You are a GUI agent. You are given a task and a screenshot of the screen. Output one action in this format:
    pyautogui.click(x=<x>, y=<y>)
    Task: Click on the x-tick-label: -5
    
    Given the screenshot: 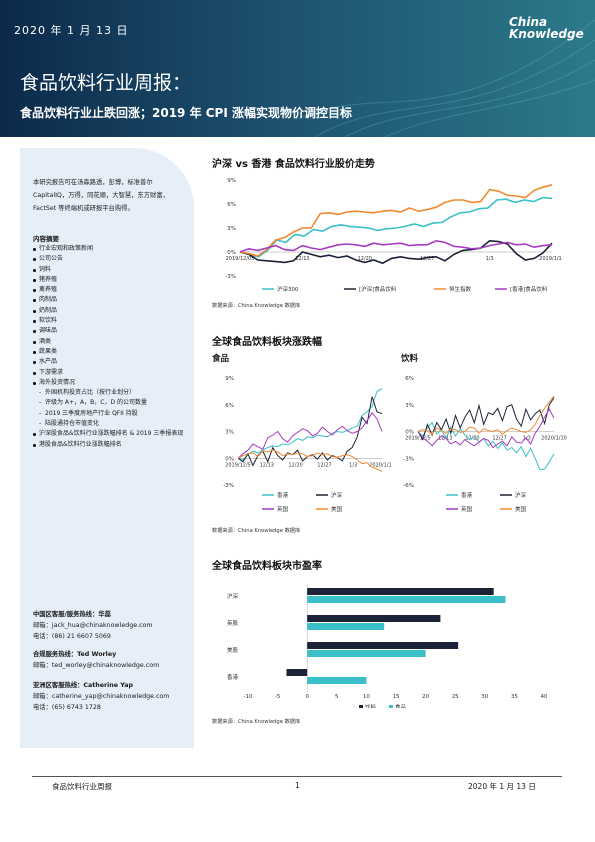 What is the action you would take?
    pyautogui.click(x=278, y=697)
    